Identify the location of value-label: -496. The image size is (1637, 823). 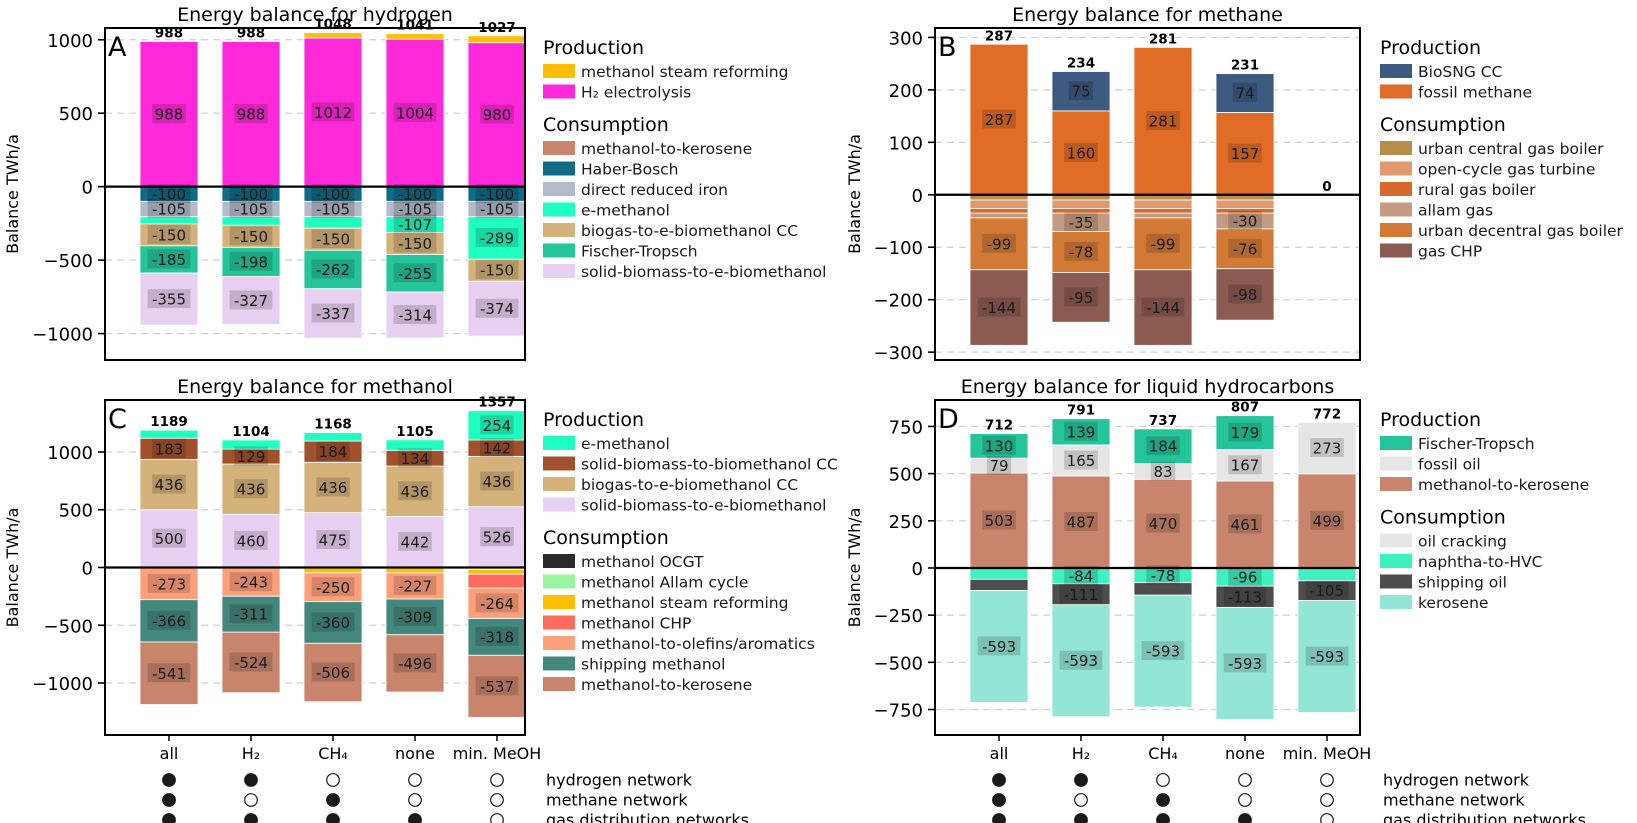
(415, 664).